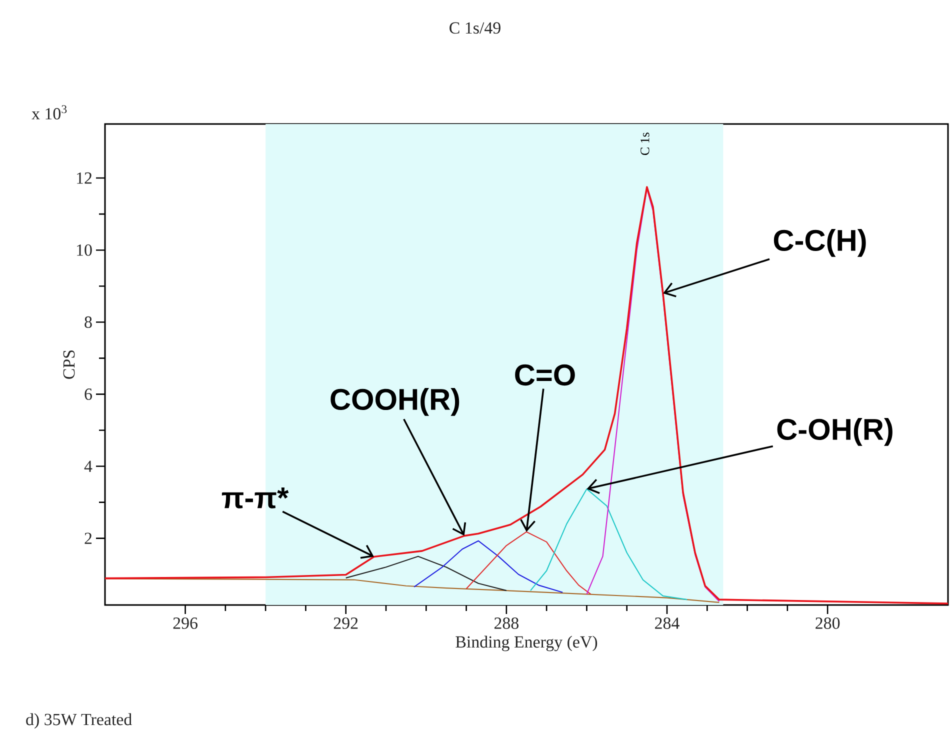  Describe the element at coordinates (88, 322) in the screenshot. I see `y-tick-label: 8` at that location.